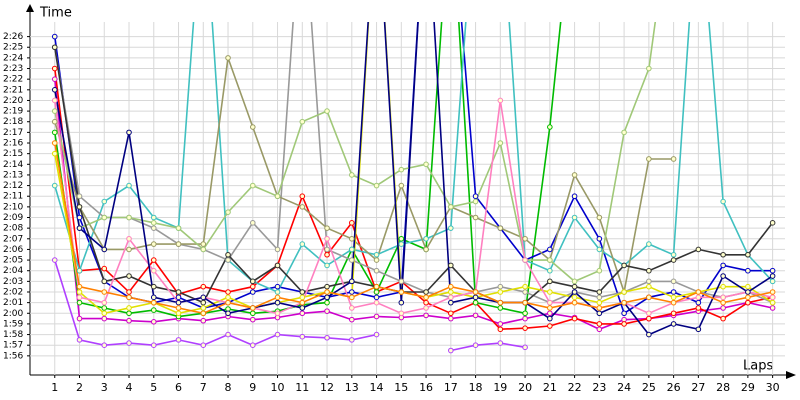  What do you see at coordinates (13, 133) in the screenshot?
I see `y-tick-label: 2:17` at bounding box center [13, 133].